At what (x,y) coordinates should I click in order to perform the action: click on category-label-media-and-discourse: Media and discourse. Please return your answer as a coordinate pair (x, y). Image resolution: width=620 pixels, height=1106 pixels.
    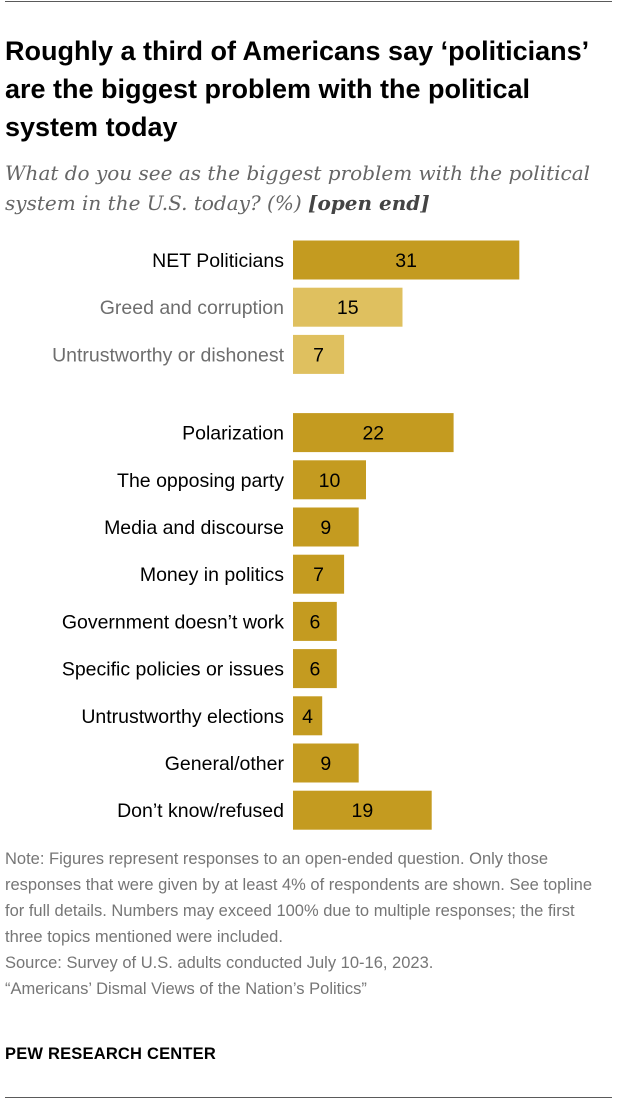
    Looking at the image, I should click on (194, 528).